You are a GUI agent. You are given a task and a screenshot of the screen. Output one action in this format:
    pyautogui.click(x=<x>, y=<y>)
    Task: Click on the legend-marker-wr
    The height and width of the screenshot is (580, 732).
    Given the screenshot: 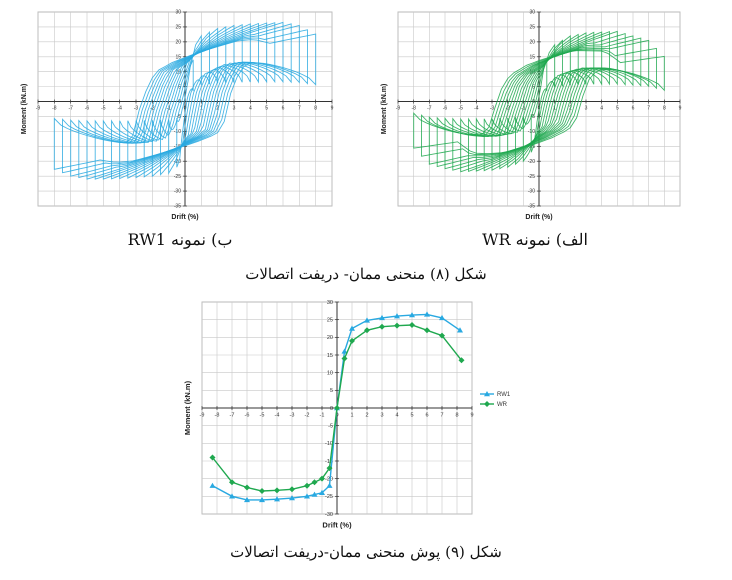 What is the action you would take?
    pyautogui.click(x=487, y=404)
    